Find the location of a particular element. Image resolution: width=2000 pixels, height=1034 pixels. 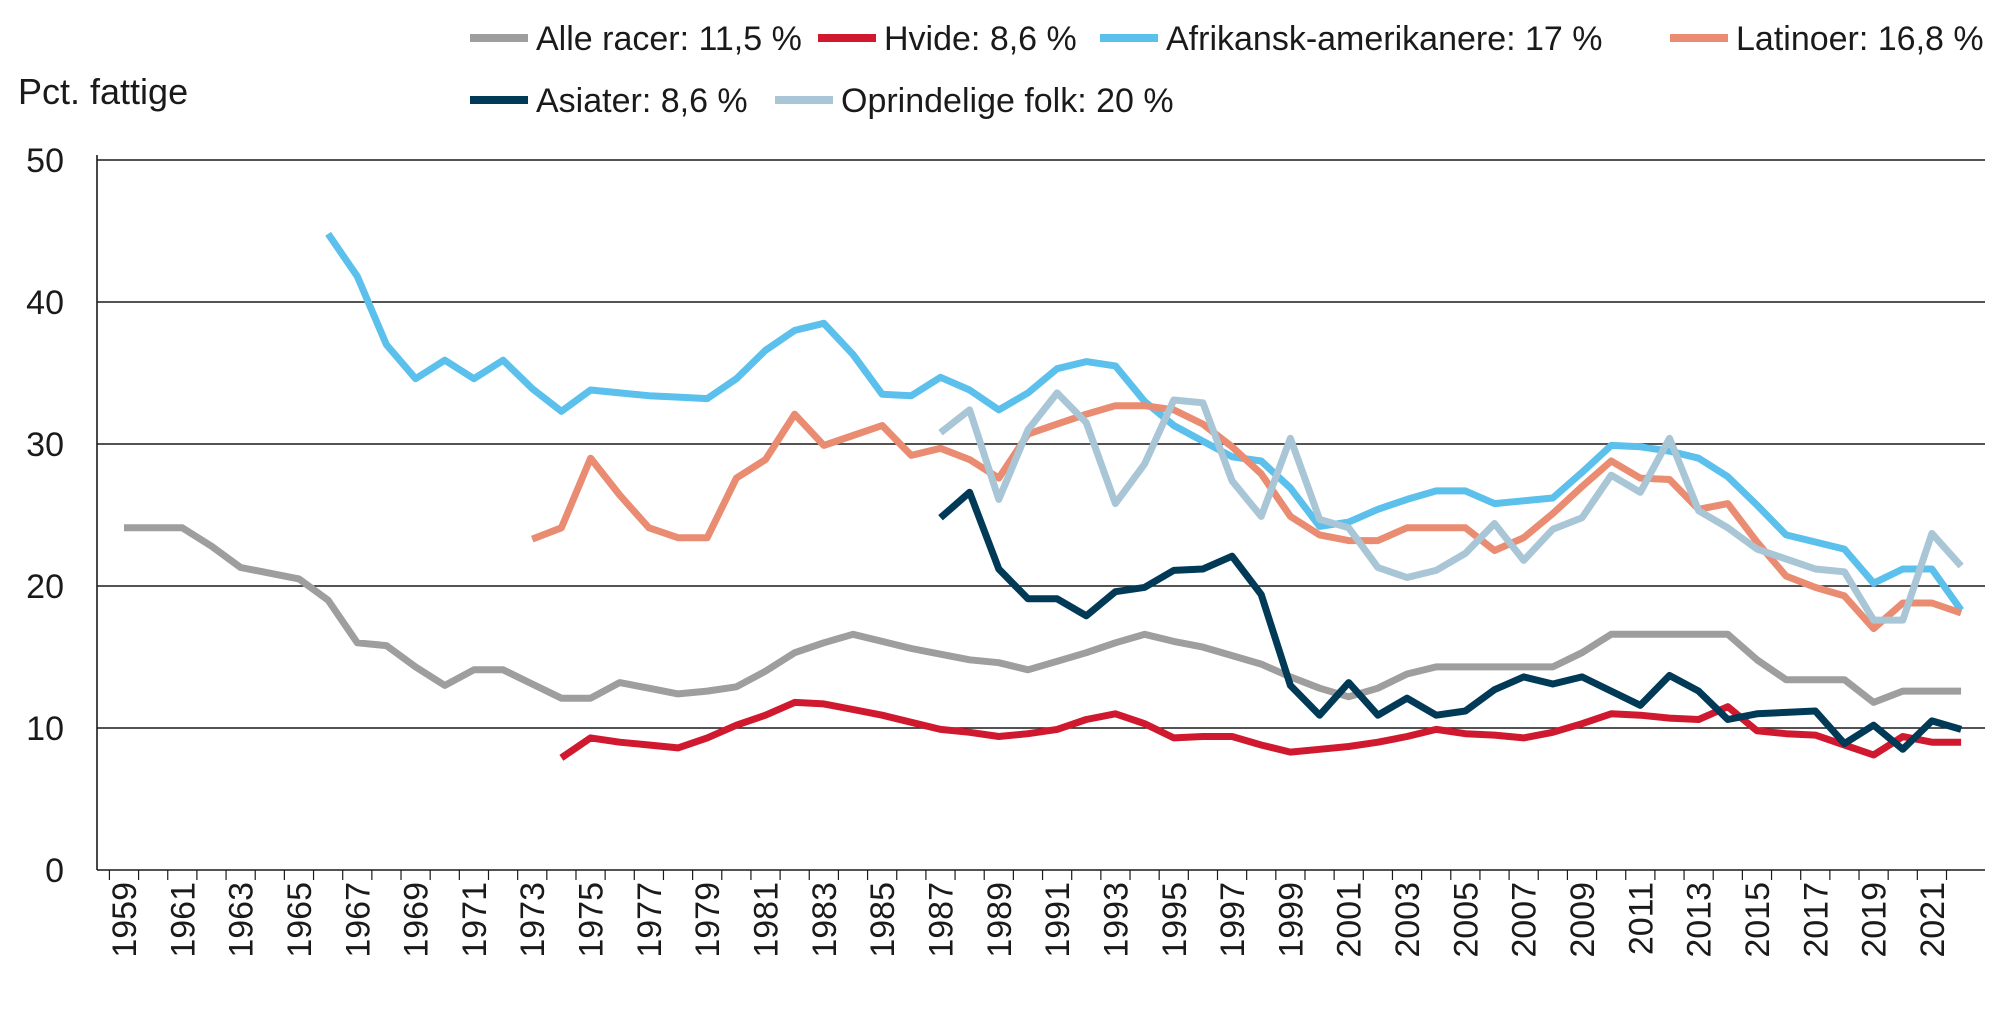

legend-item-oprindelige-folk: Oprindelige folk: 20 % is located at coordinates (974, 101).